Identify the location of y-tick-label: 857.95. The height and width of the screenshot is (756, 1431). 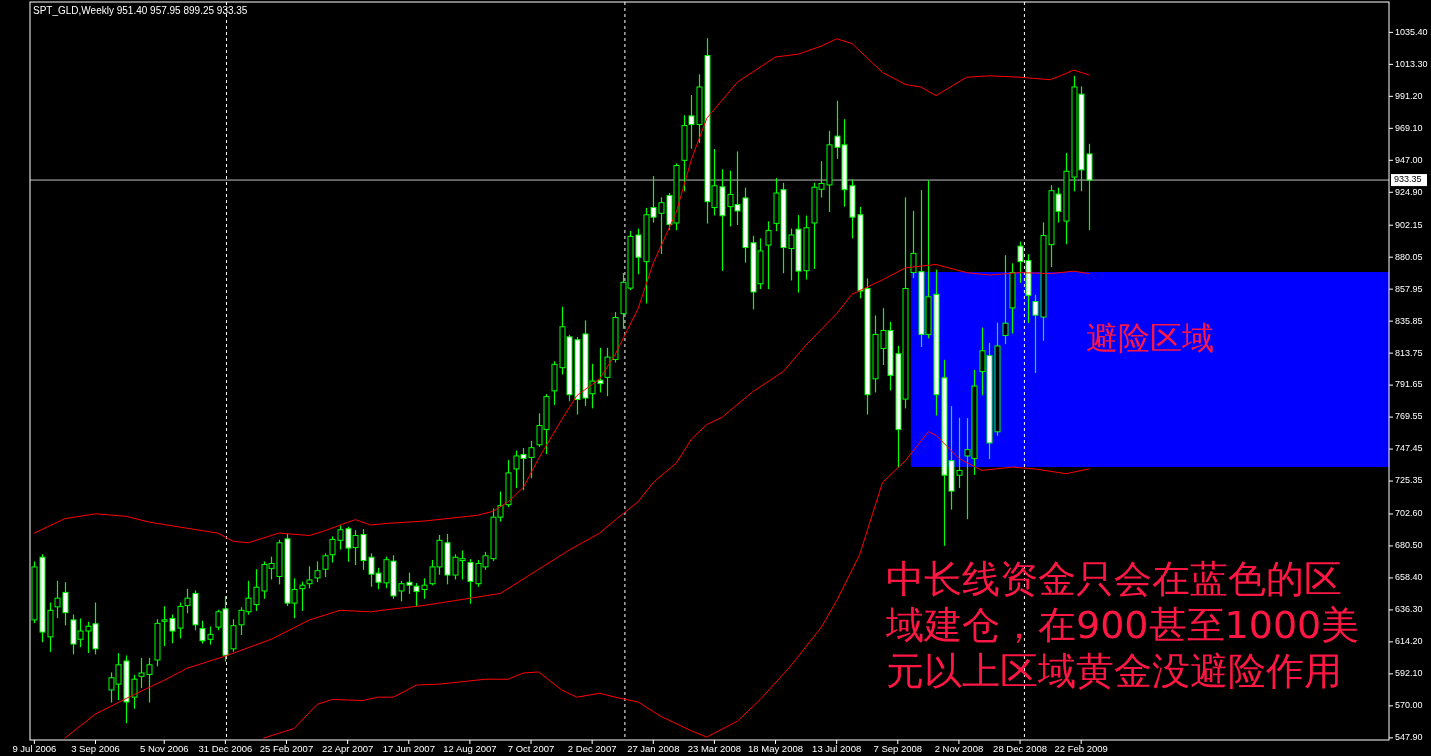
(1409, 288).